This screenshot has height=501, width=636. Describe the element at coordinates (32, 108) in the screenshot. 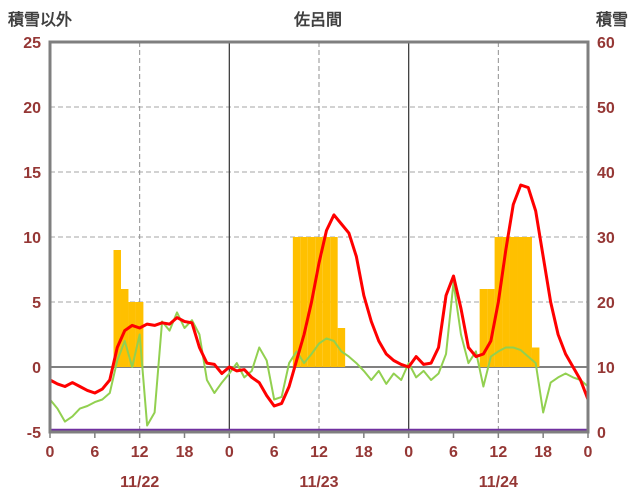

I see `left-axis-tick-label: 20` at that location.